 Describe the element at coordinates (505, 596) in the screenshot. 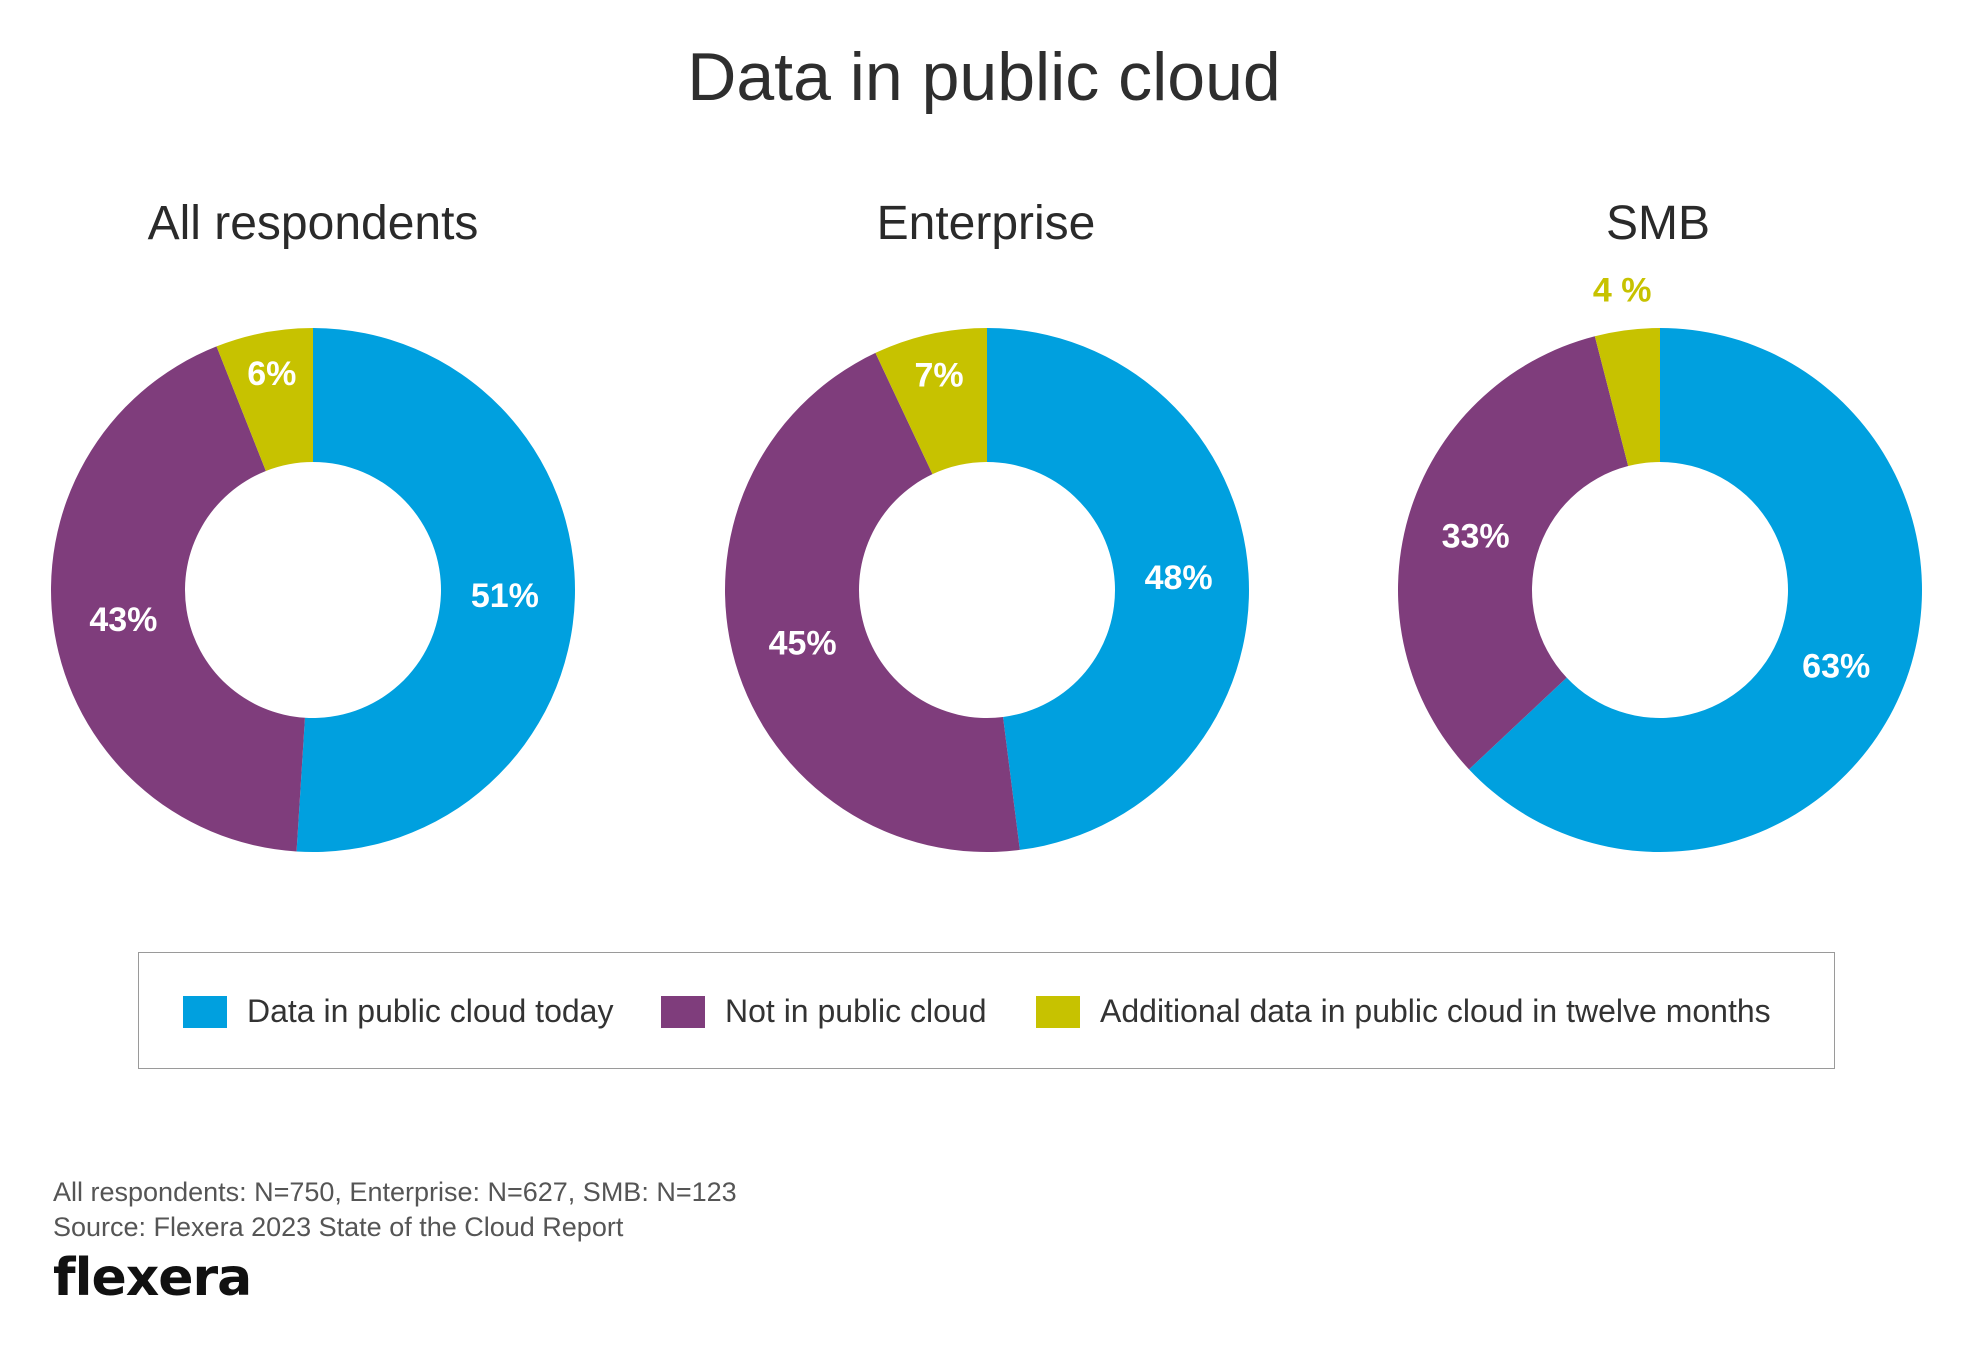

I see `data-label-all-respondents-today: 51%` at that location.